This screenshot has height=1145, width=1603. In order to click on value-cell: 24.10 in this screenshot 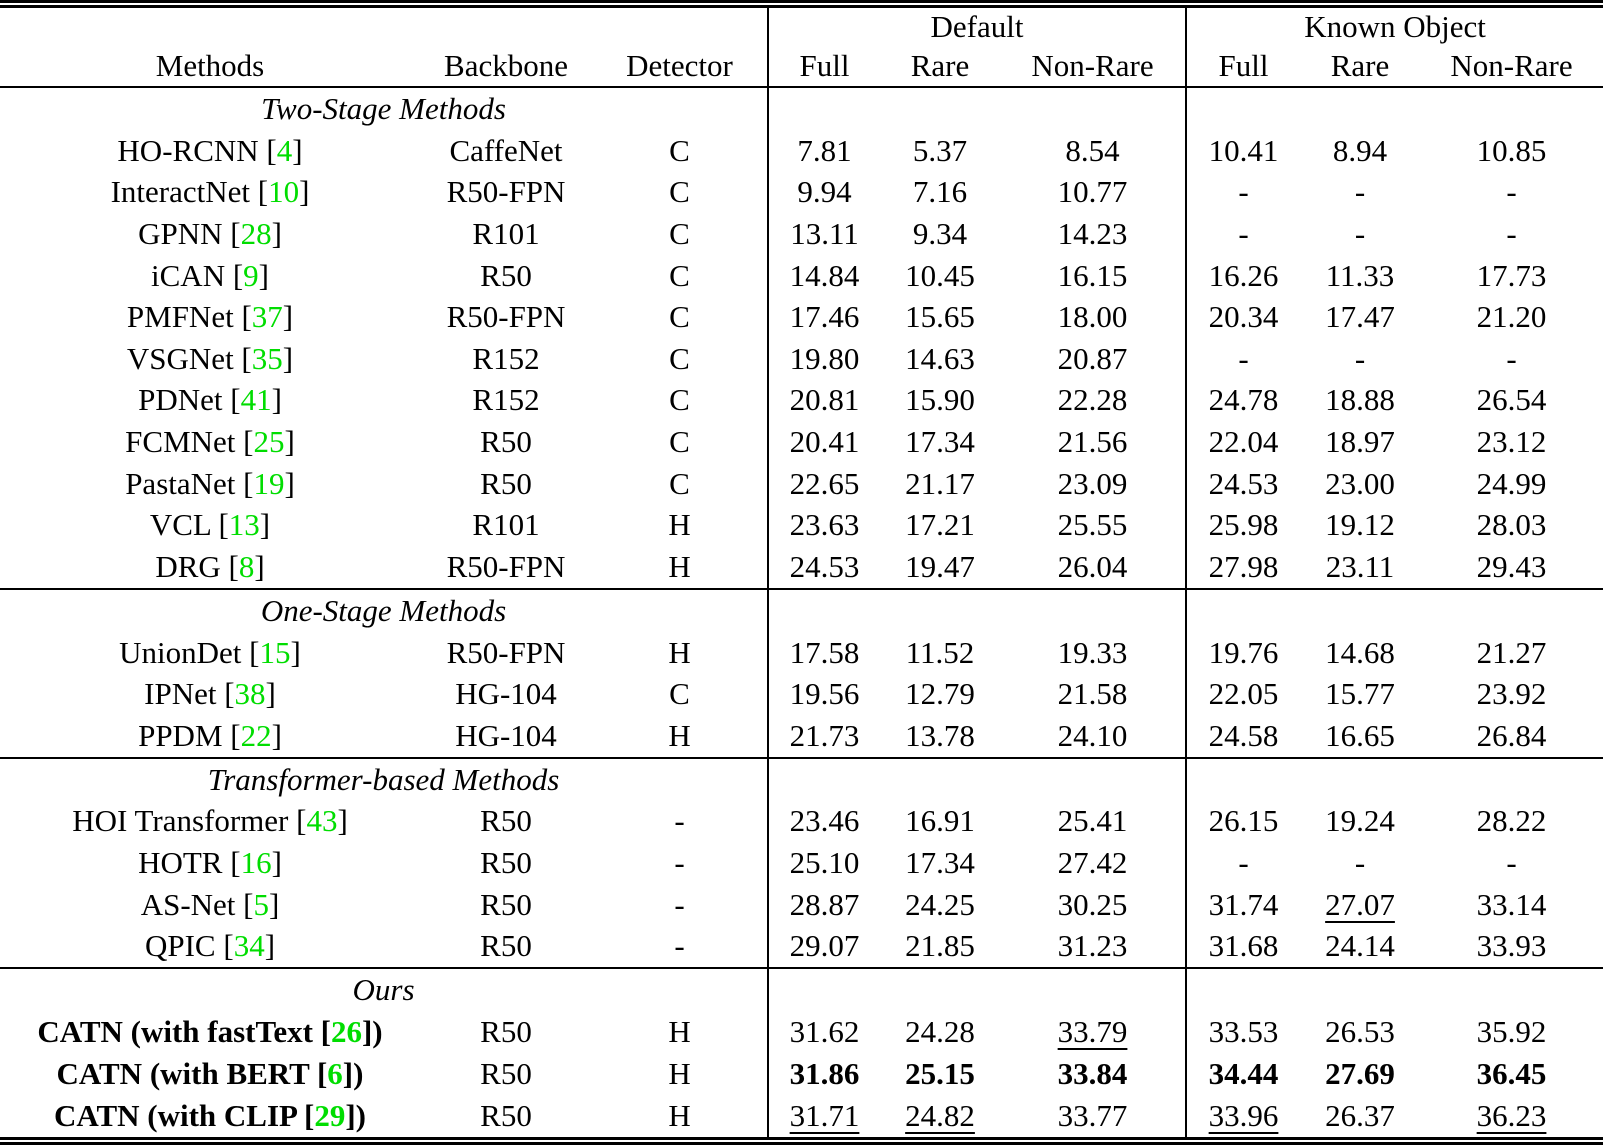, I will do `click(1093, 736)`.